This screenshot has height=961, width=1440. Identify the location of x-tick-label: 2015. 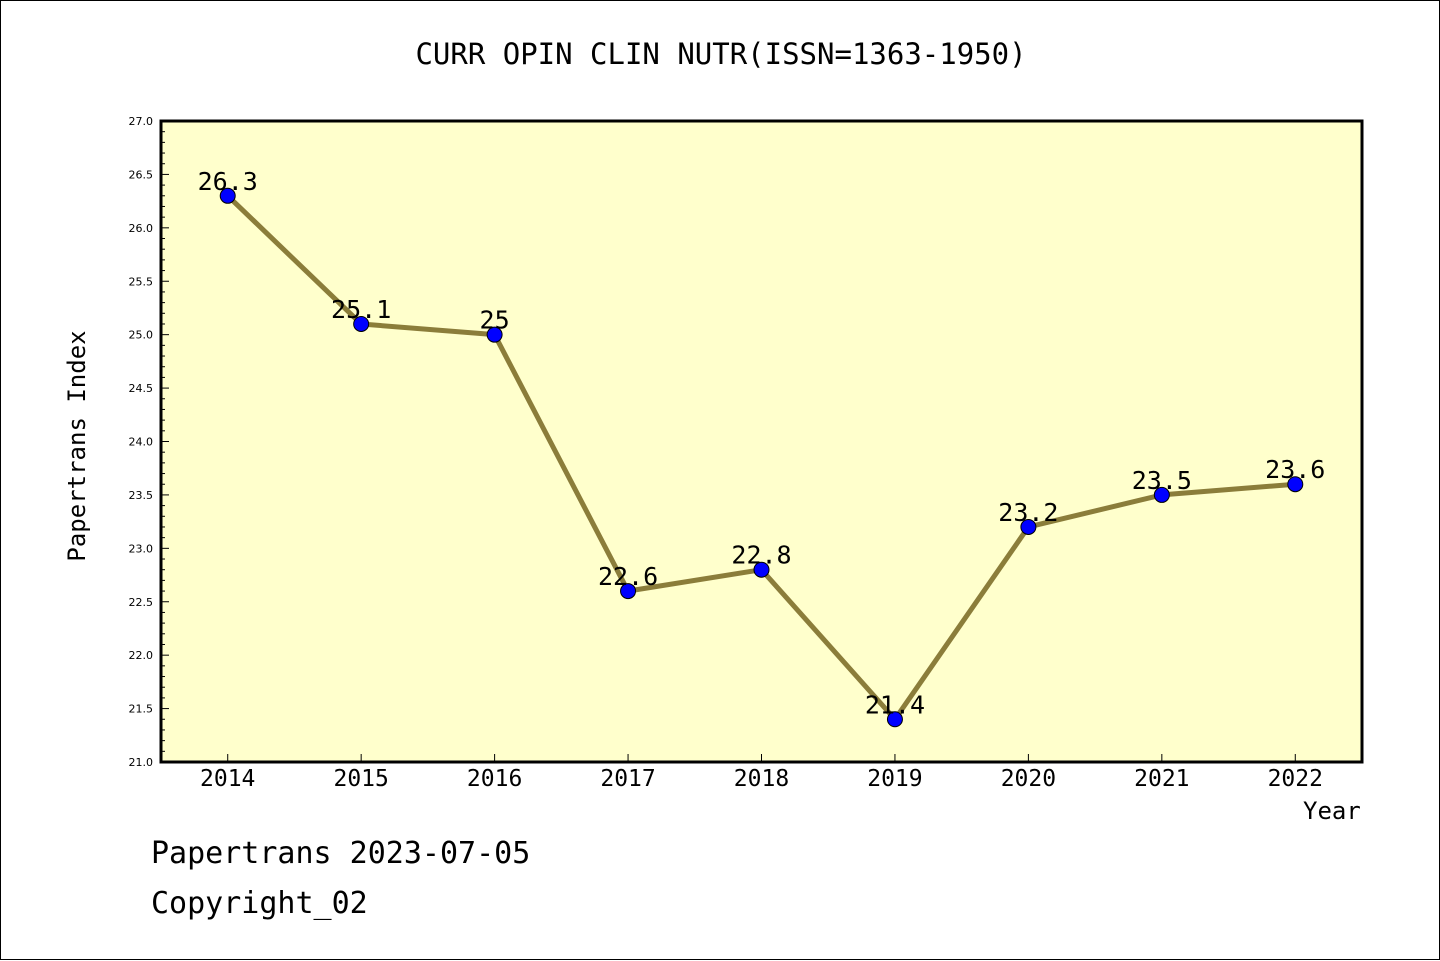
(360, 779).